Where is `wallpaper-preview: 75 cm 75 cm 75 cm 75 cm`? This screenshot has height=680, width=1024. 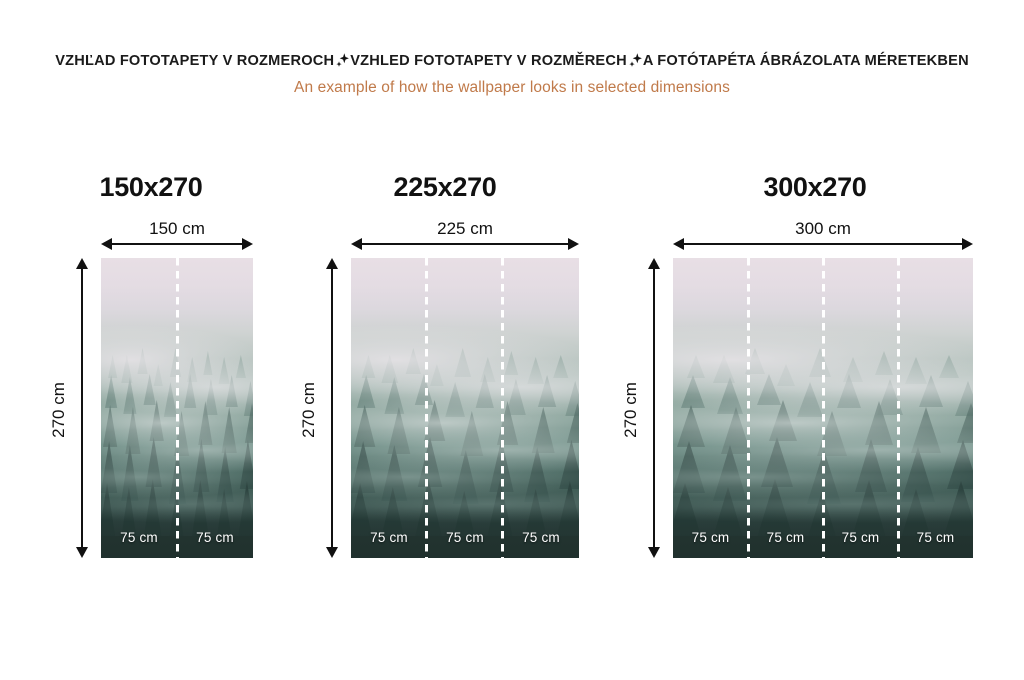 wallpaper-preview: 75 cm 75 cm 75 cm 75 cm is located at coordinates (823, 408).